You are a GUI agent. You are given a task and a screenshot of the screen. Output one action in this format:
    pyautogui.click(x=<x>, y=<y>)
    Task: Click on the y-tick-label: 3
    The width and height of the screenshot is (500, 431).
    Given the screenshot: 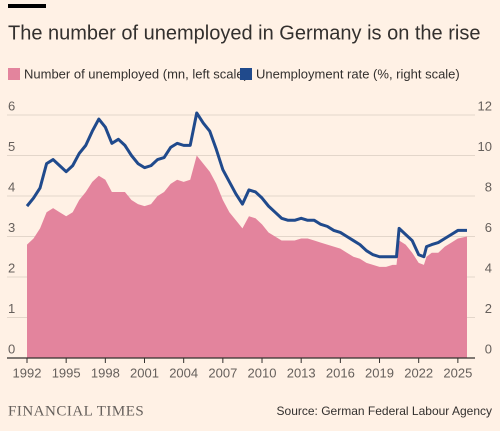 What is the action you would take?
    pyautogui.click(x=11, y=227)
    